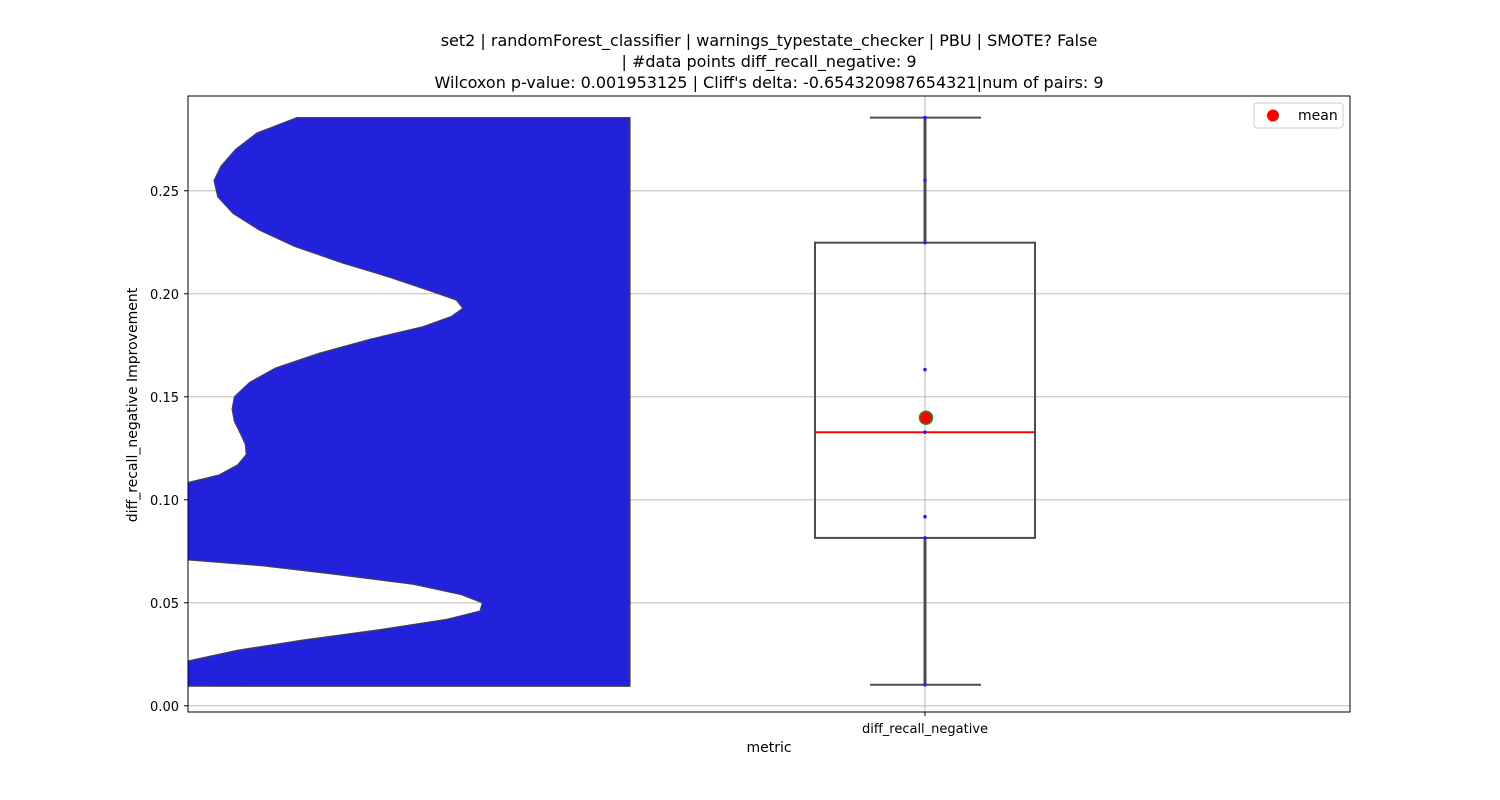 The height and width of the screenshot is (800, 1500). I want to click on legend-frame, so click(1298, 115).